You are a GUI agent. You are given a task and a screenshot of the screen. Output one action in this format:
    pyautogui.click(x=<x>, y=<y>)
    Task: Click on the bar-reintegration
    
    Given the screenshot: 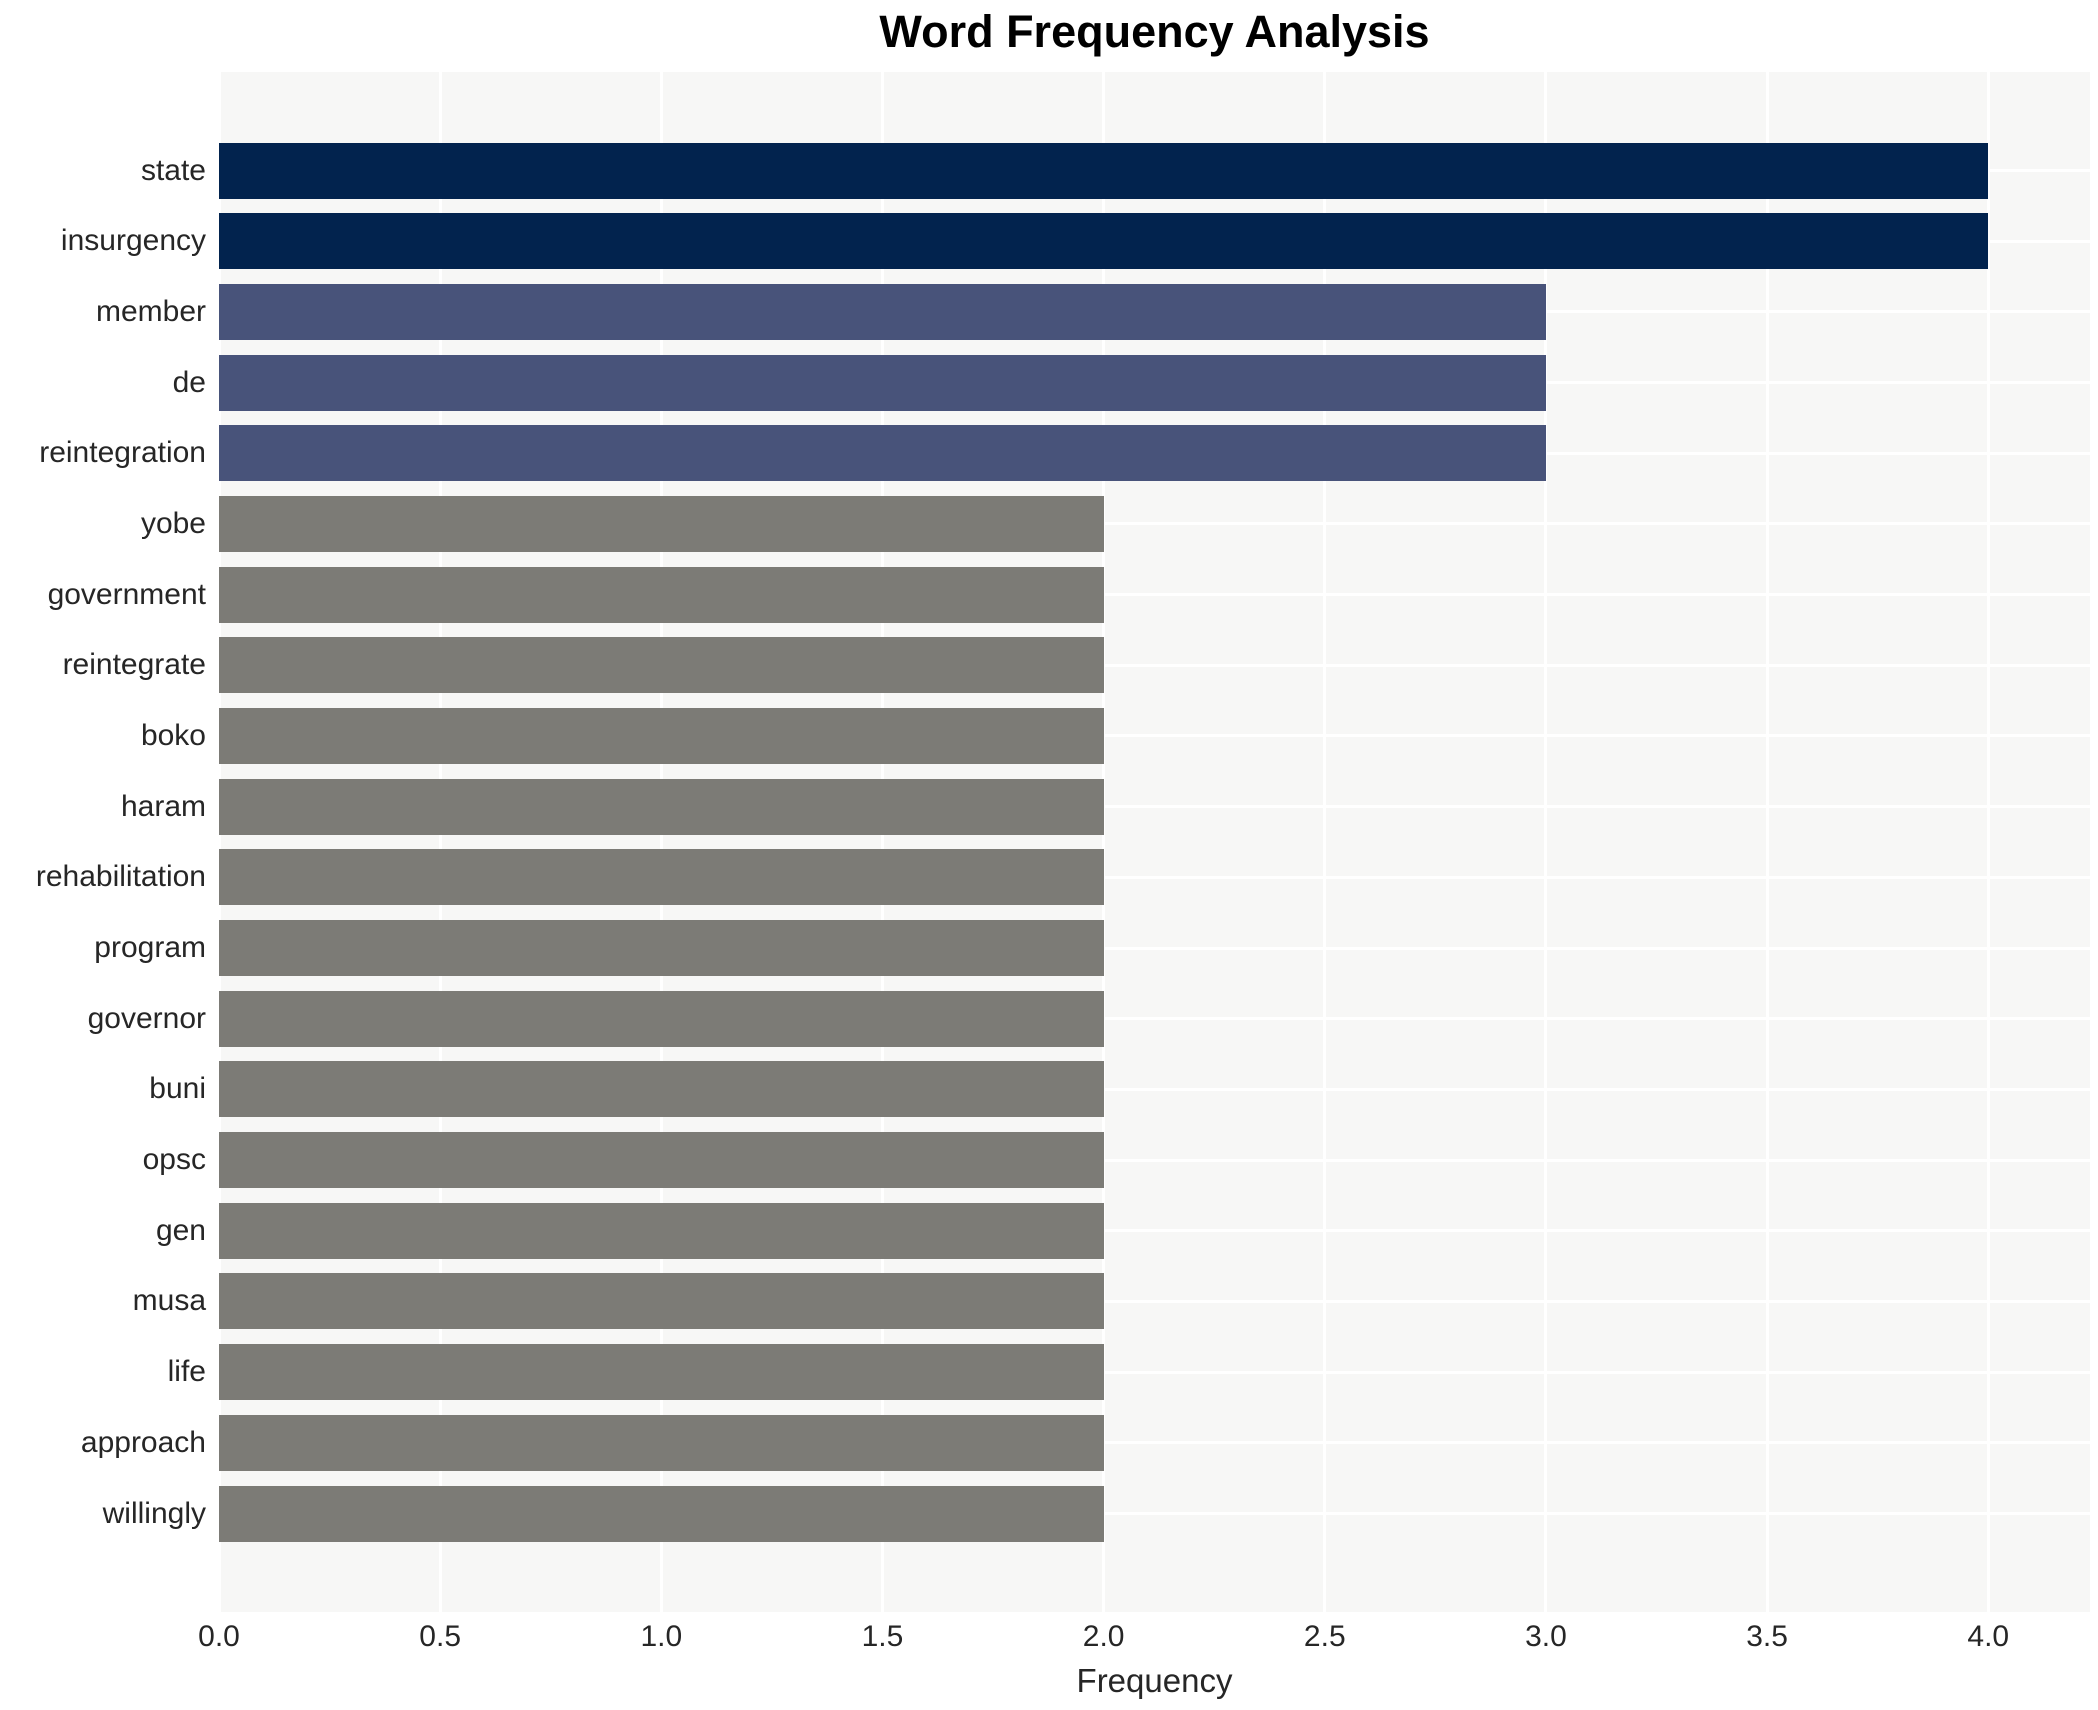 What is the action you would take?
    pyautogui.click(x=882, y=453)
    